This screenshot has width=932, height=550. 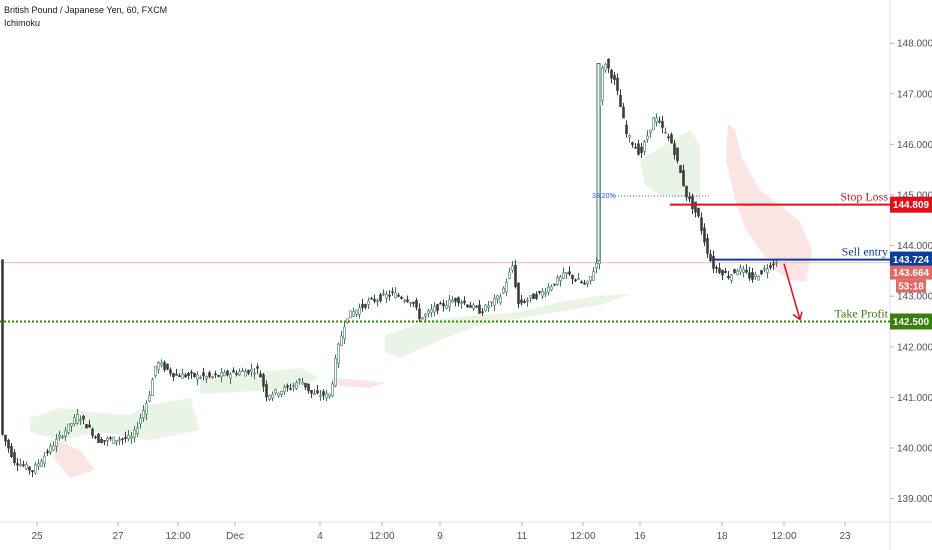 I want to click on sell-entry-label: Sell entry, so click(x=865, y=252).